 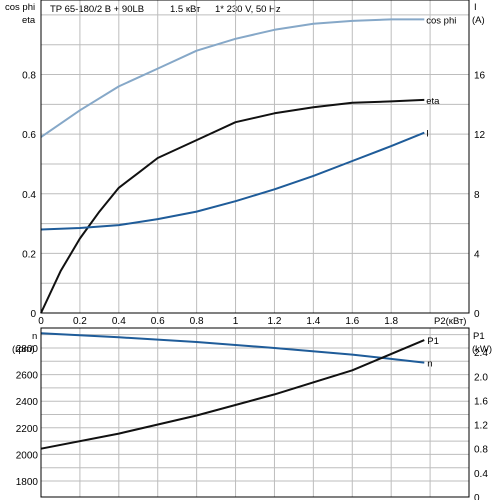 I want to click on top-left-tick-label: 0.4, so click(x=29, y=195).